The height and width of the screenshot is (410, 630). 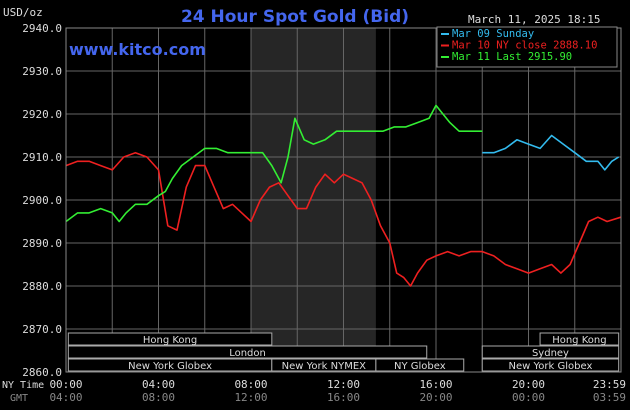 What do you see at coordinates (534, 19) in the screenshot?
I see `date-stamp: March 11, 2025 18:15` at bounding box center [534, 19].